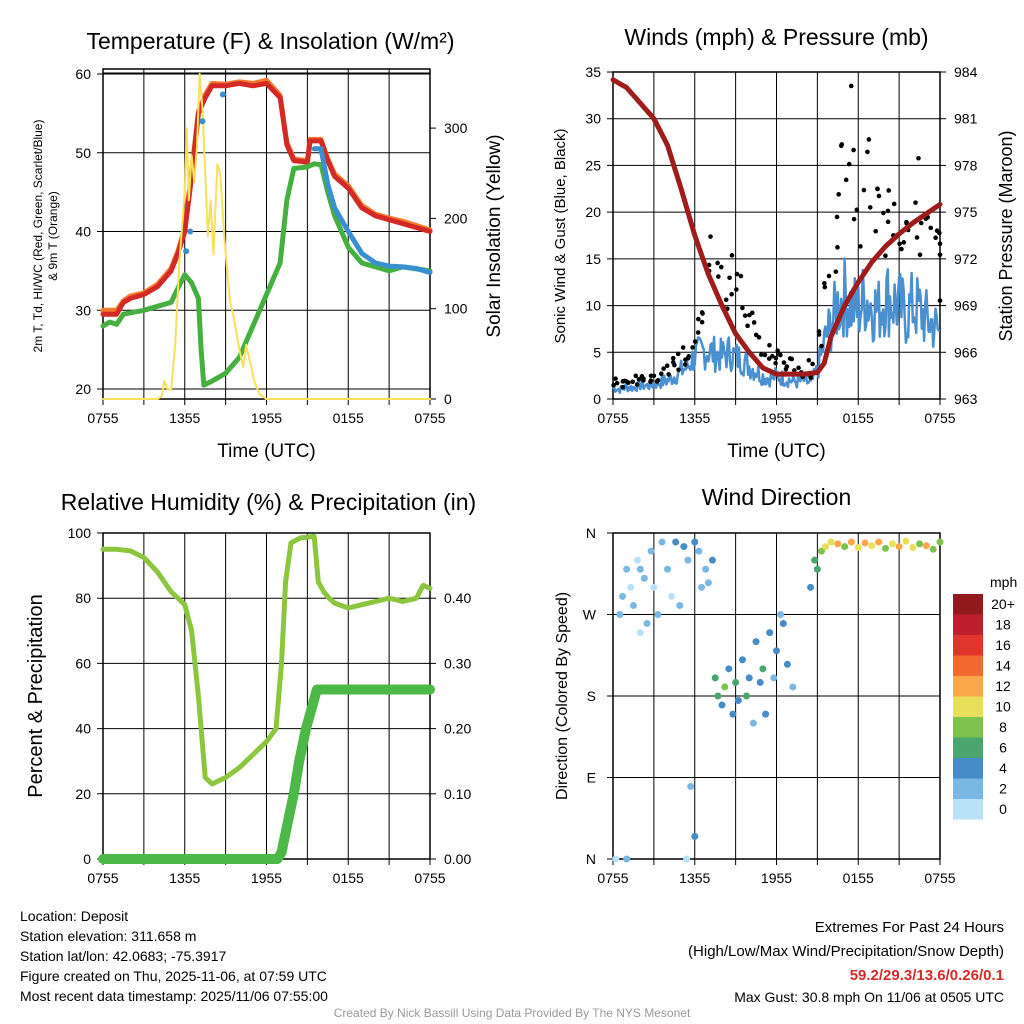 This screenshot has height=1024, width=1024. What do you see at coordinates (83, 729) in the screenshot?
I see `y-tick-label: 40` at bounding box center [83, 729].